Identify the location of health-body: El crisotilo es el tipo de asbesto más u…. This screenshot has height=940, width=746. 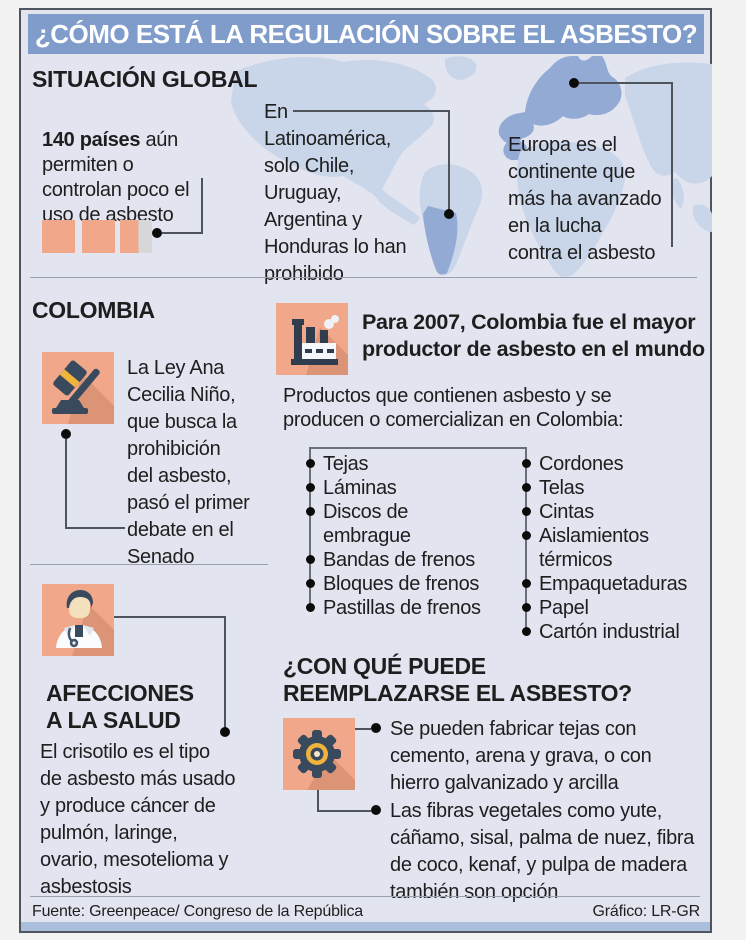
(138, 819).